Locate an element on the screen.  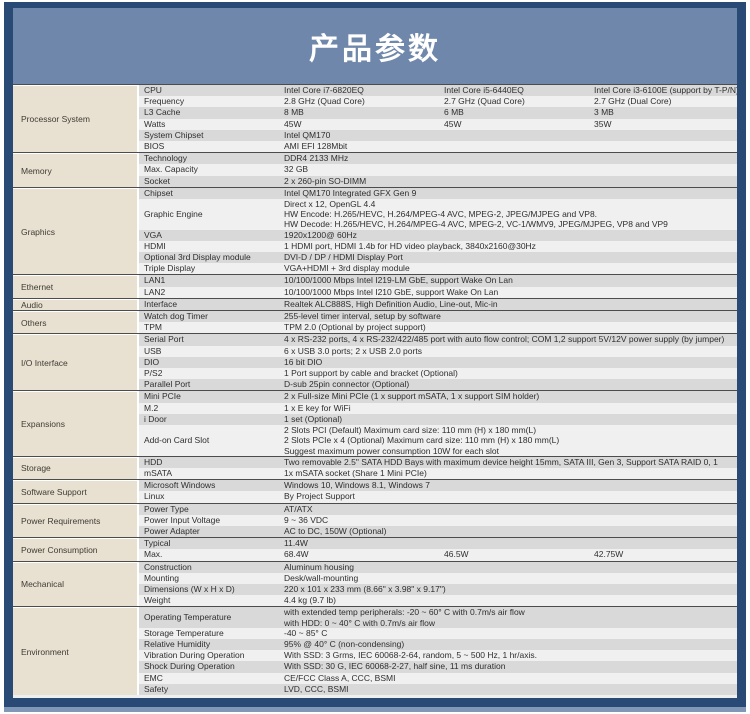
row-label: i Door is located at coordinates (155, 418).